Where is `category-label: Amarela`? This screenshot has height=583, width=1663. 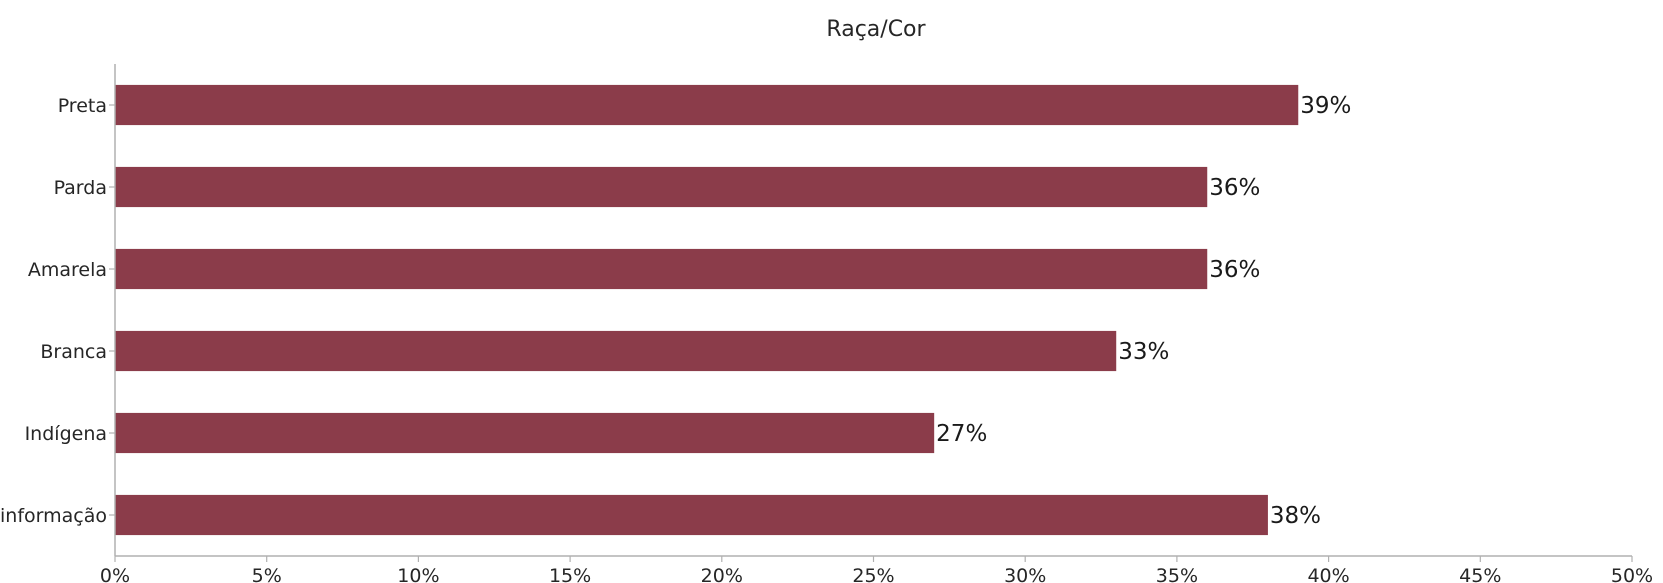 category-label: Amarela is located at coordinates (67, 270).